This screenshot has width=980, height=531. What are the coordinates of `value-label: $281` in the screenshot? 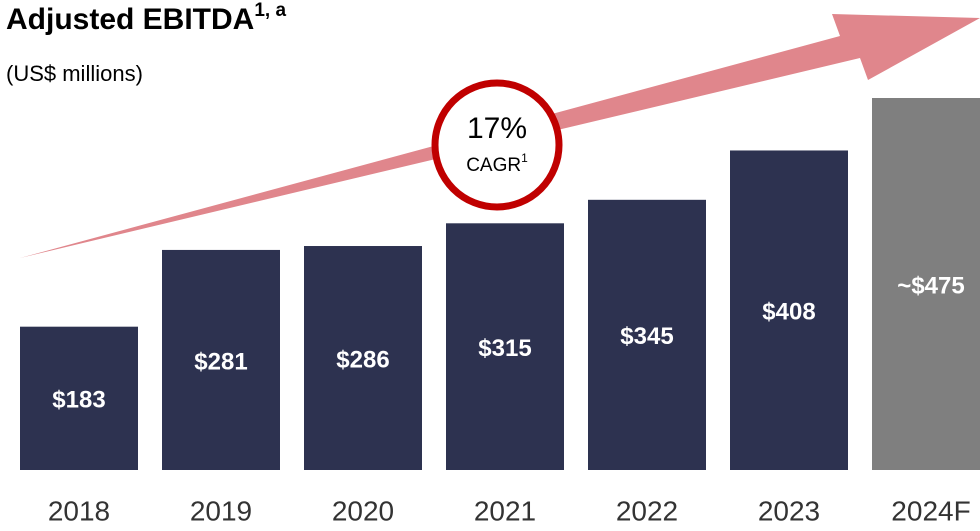 It's located at (220, 361).